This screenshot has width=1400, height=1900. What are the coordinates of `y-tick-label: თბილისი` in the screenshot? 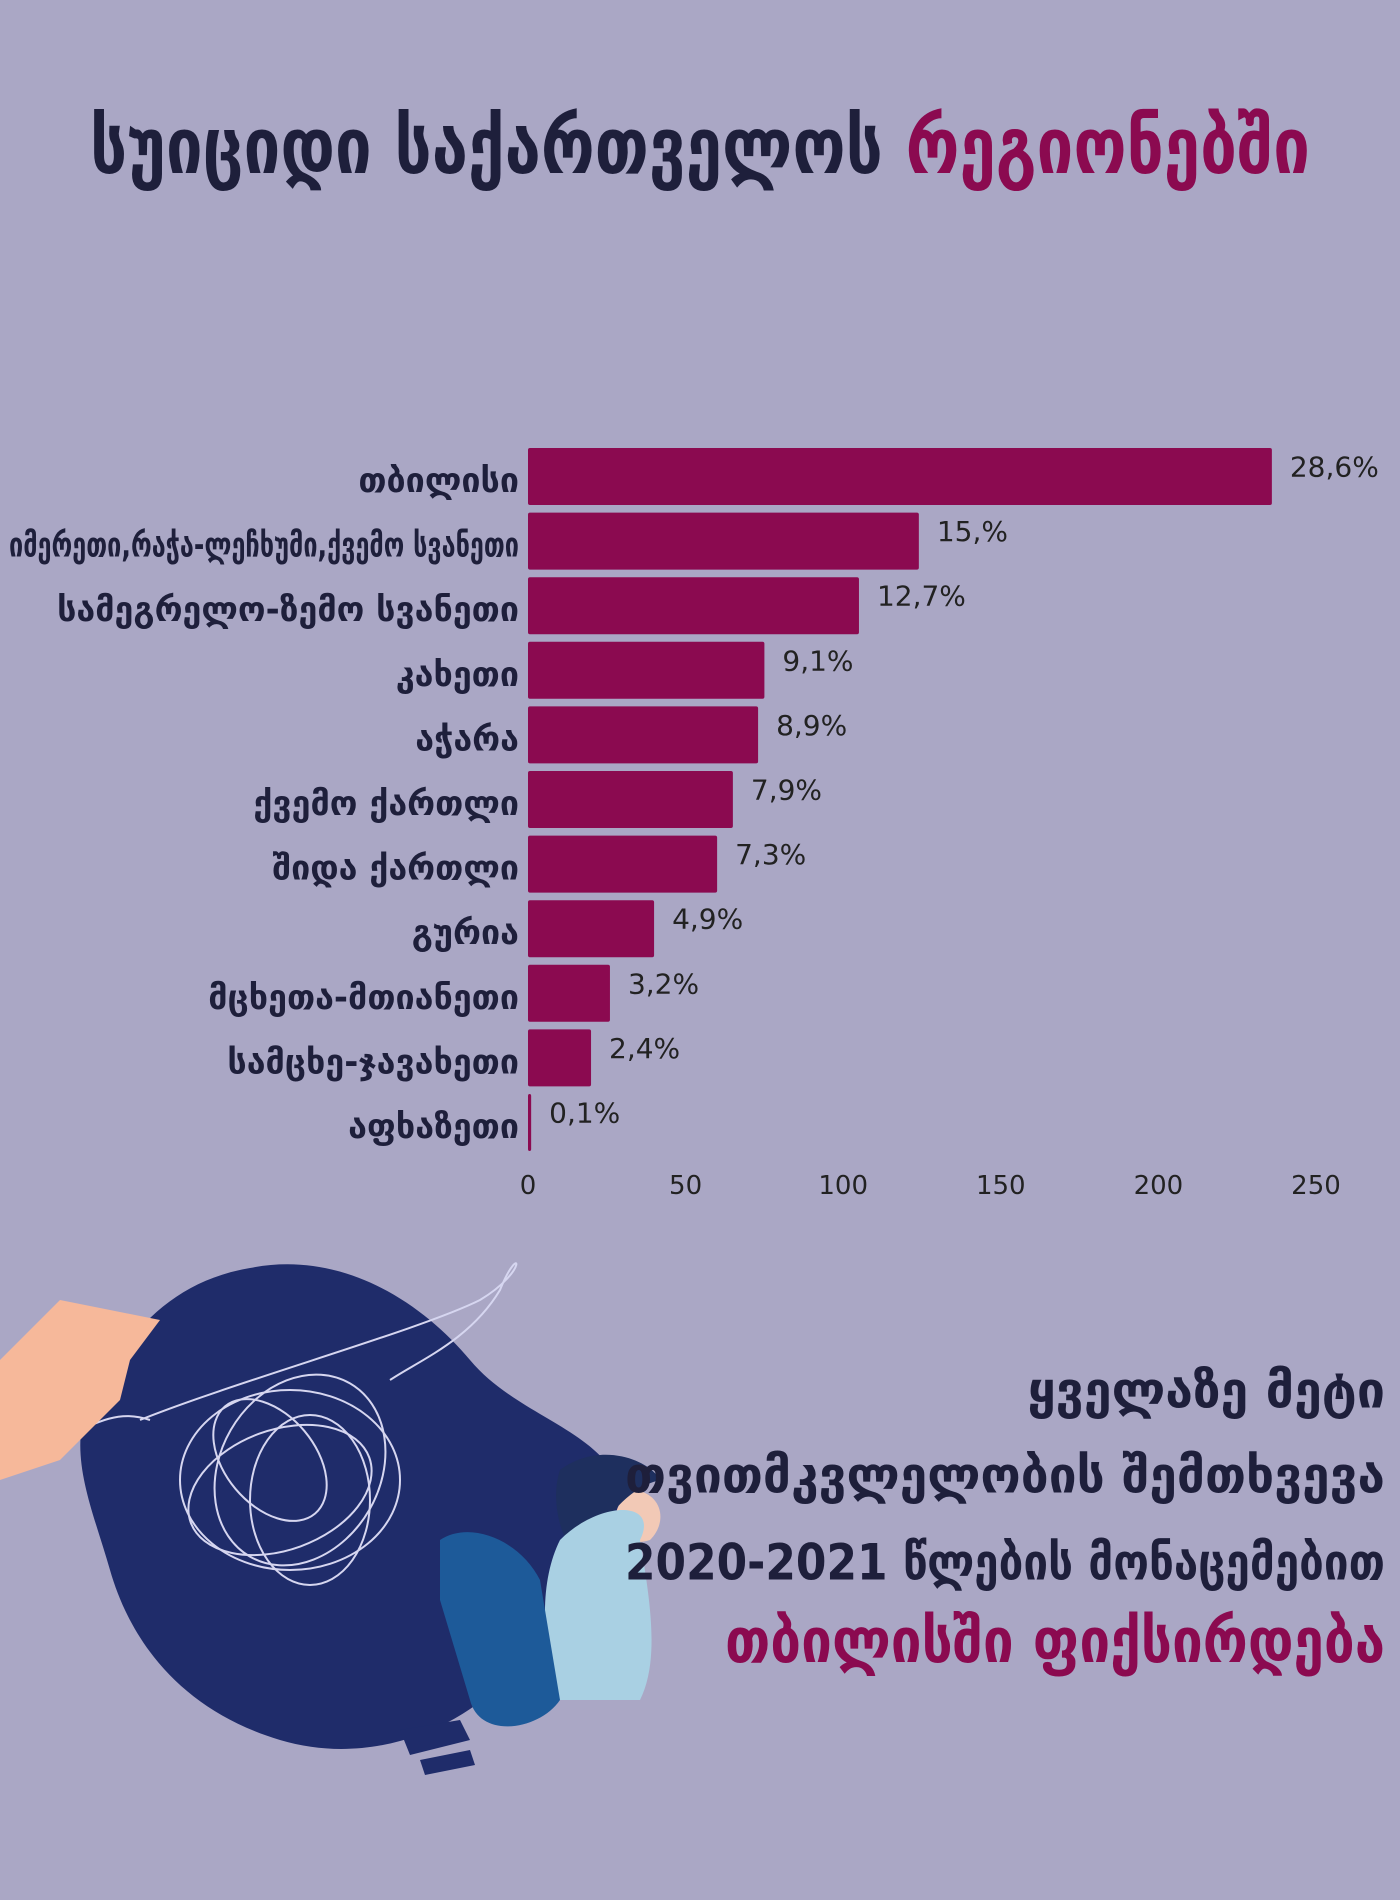 It's located at (438, 481).